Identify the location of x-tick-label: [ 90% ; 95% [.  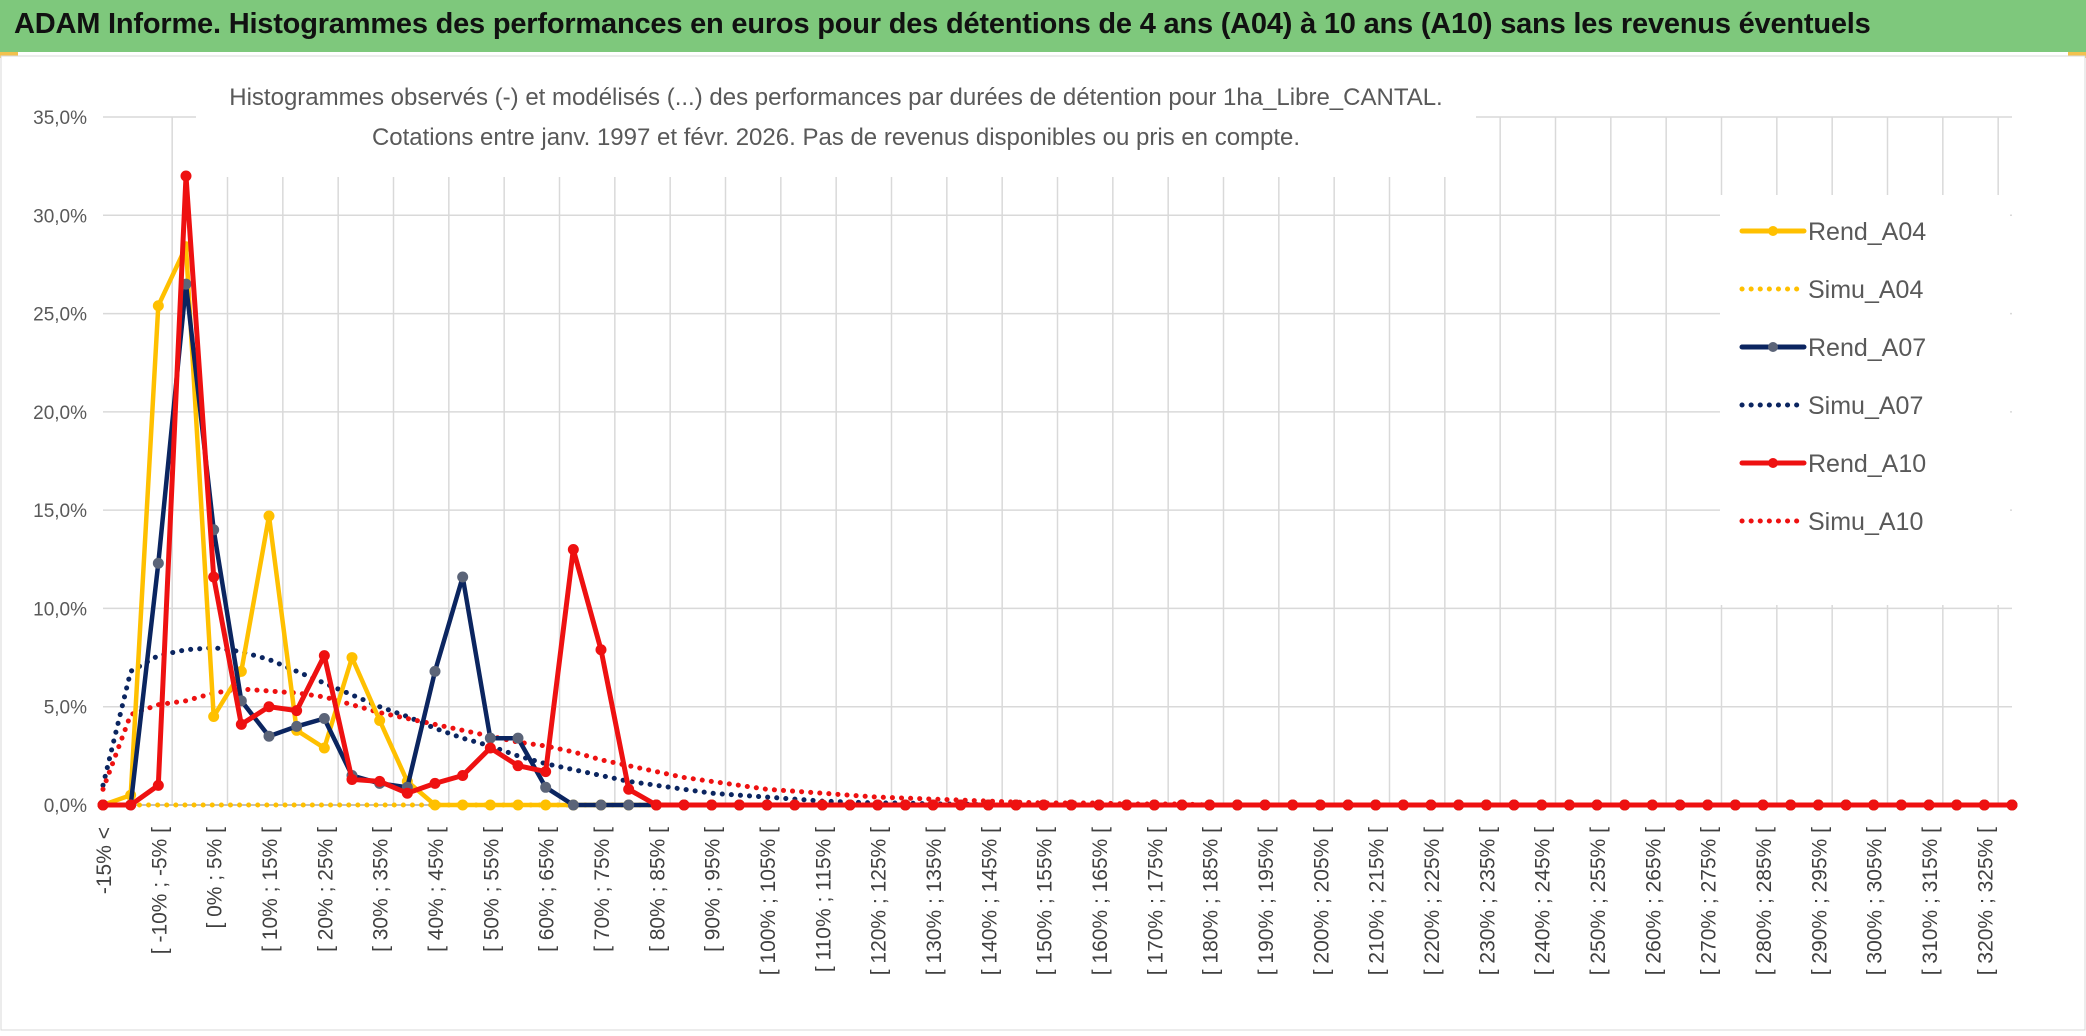
(713, 889).